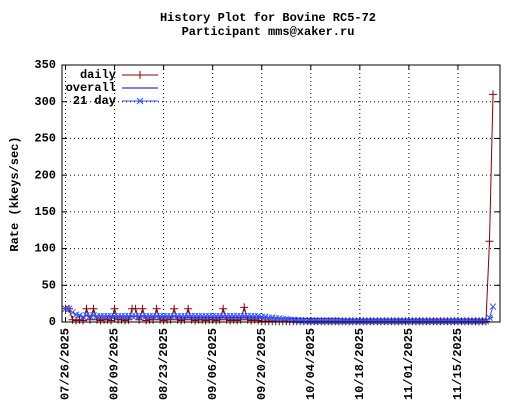 The width and height of the screenshot is (520, 400). What do you see at coordinates (52, 322) in the screenshot?
I see `y-tick-label: 0` at bounding box center [52, 322].